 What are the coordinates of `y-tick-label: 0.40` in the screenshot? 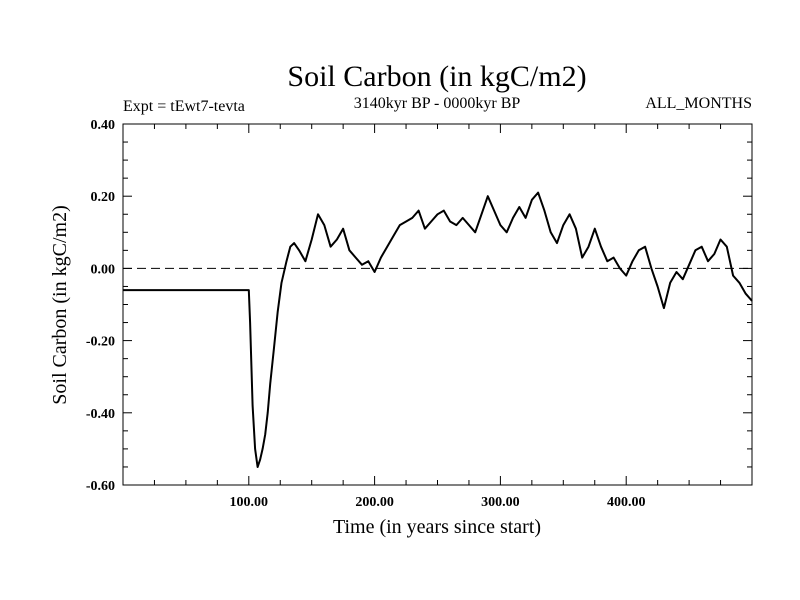 It's located at (103, 125).